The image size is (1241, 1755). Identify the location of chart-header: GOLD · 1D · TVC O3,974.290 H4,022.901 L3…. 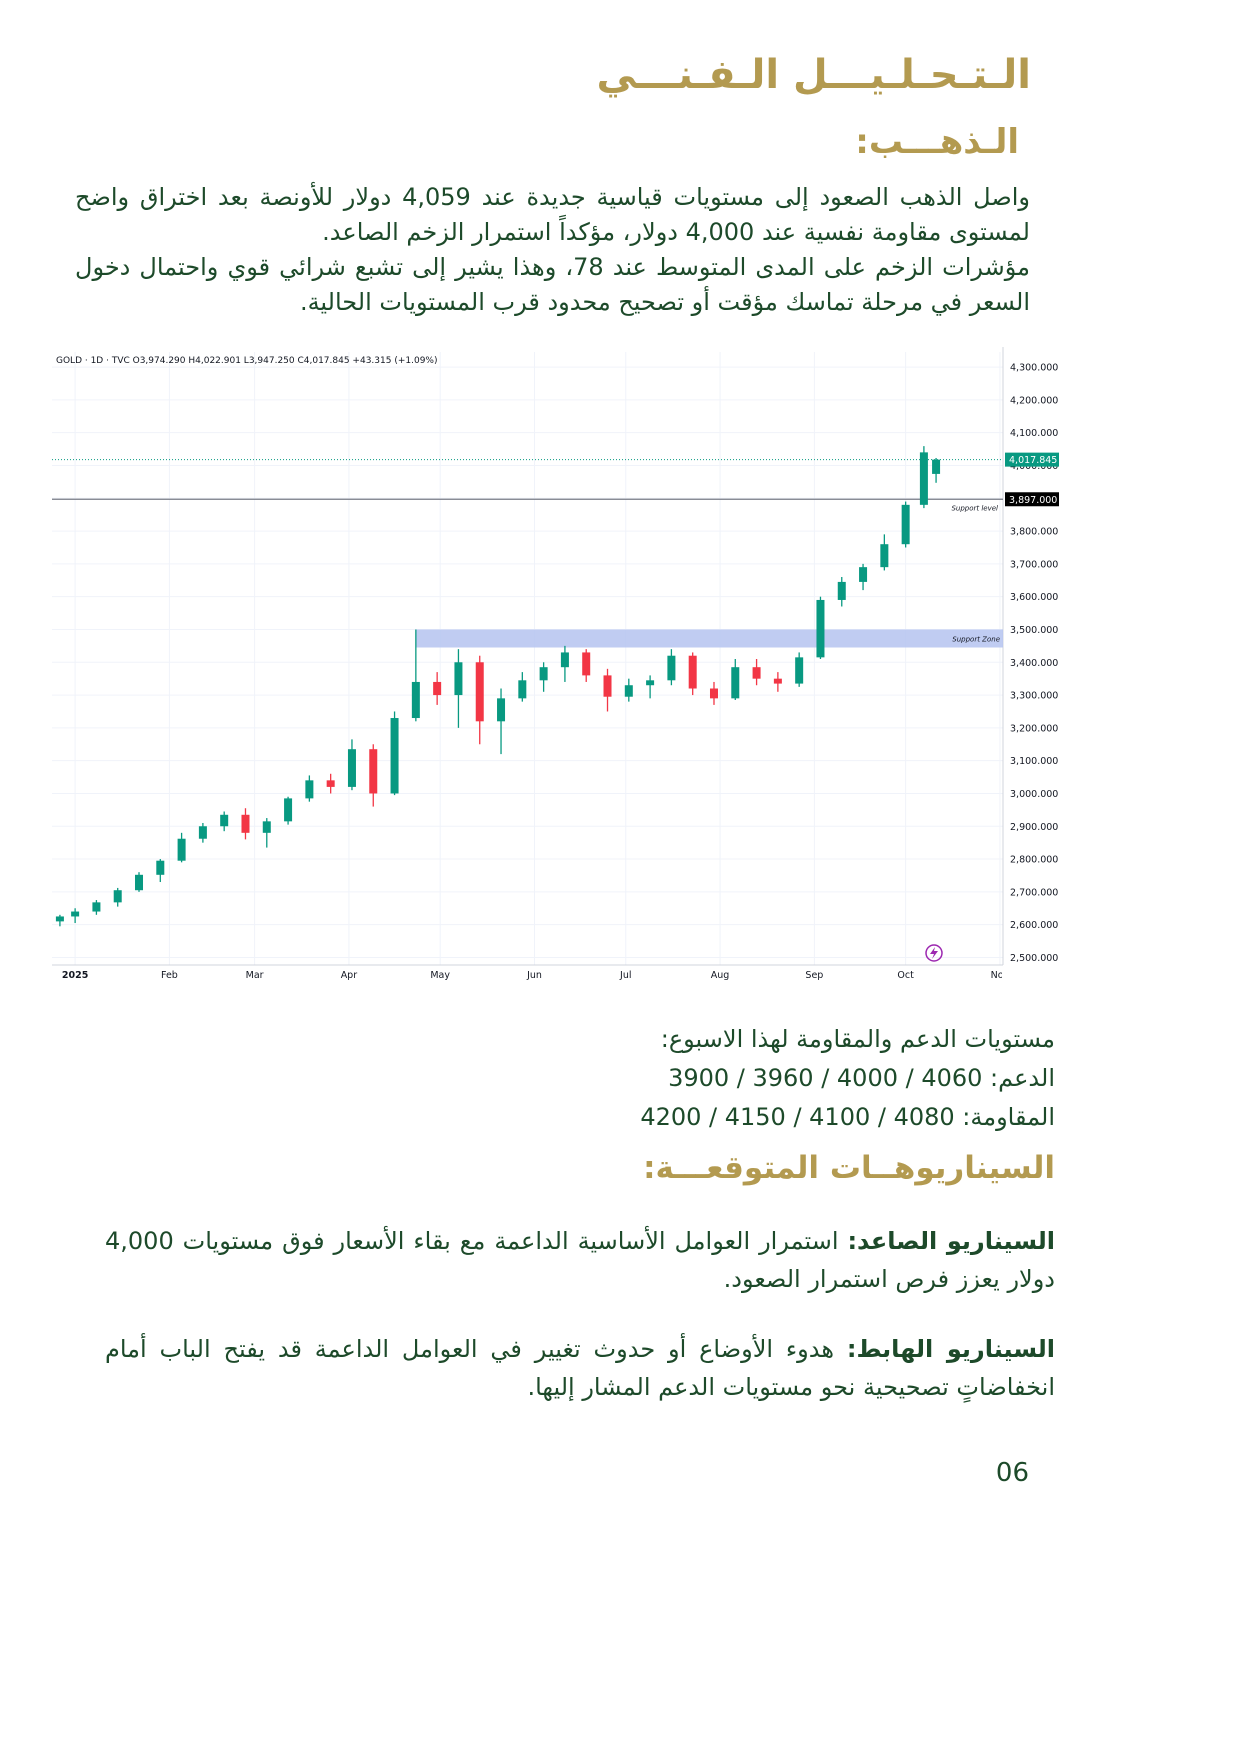
(246, 361).